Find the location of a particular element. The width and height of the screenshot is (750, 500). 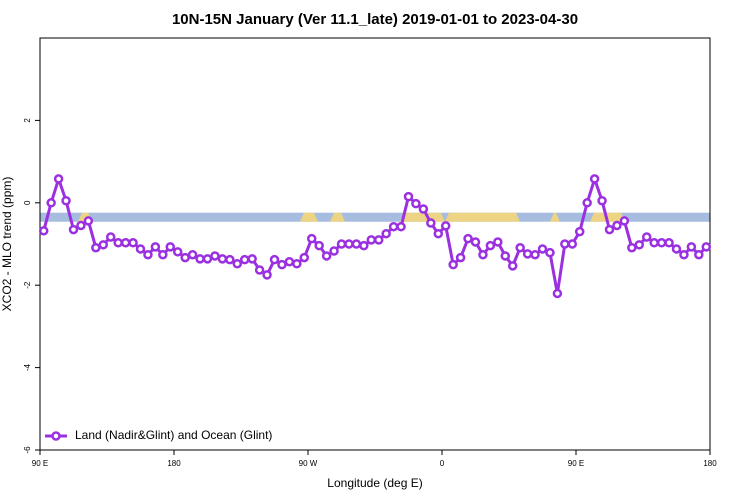

x-axis-label: Longitude (deg E) is located at coordinates (374, 483).